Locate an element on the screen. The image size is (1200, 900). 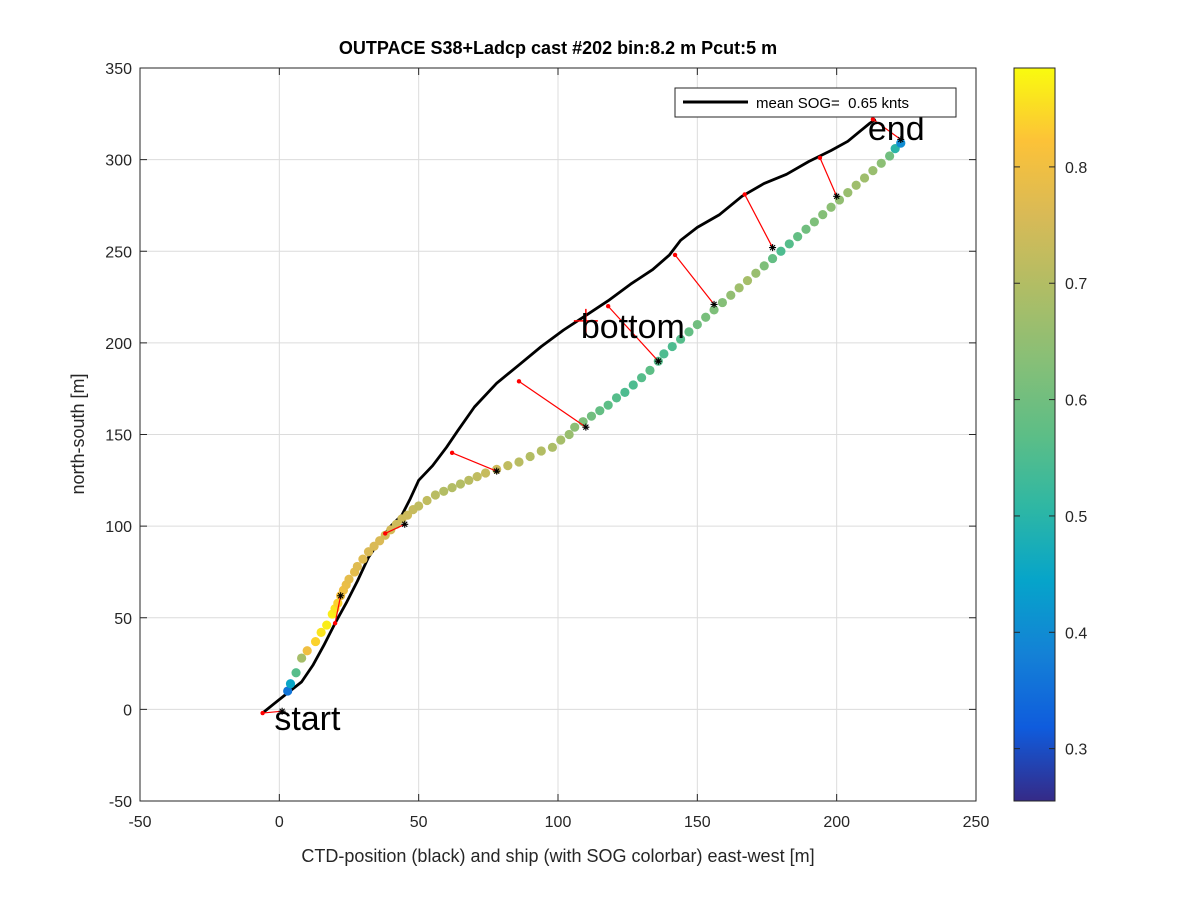
colorbar-tick-label: 0.3 is located at coordinates (1076, 750).